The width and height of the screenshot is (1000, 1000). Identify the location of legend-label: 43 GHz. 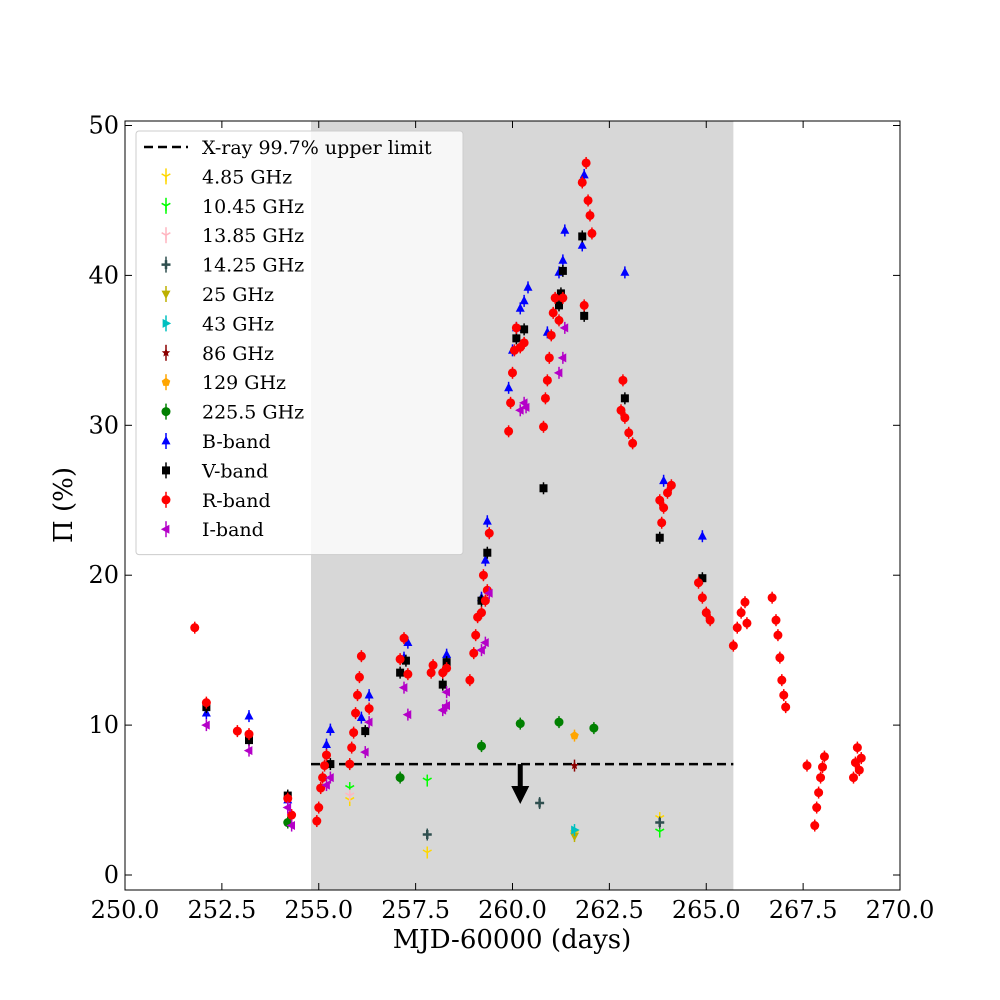
(238, 324).